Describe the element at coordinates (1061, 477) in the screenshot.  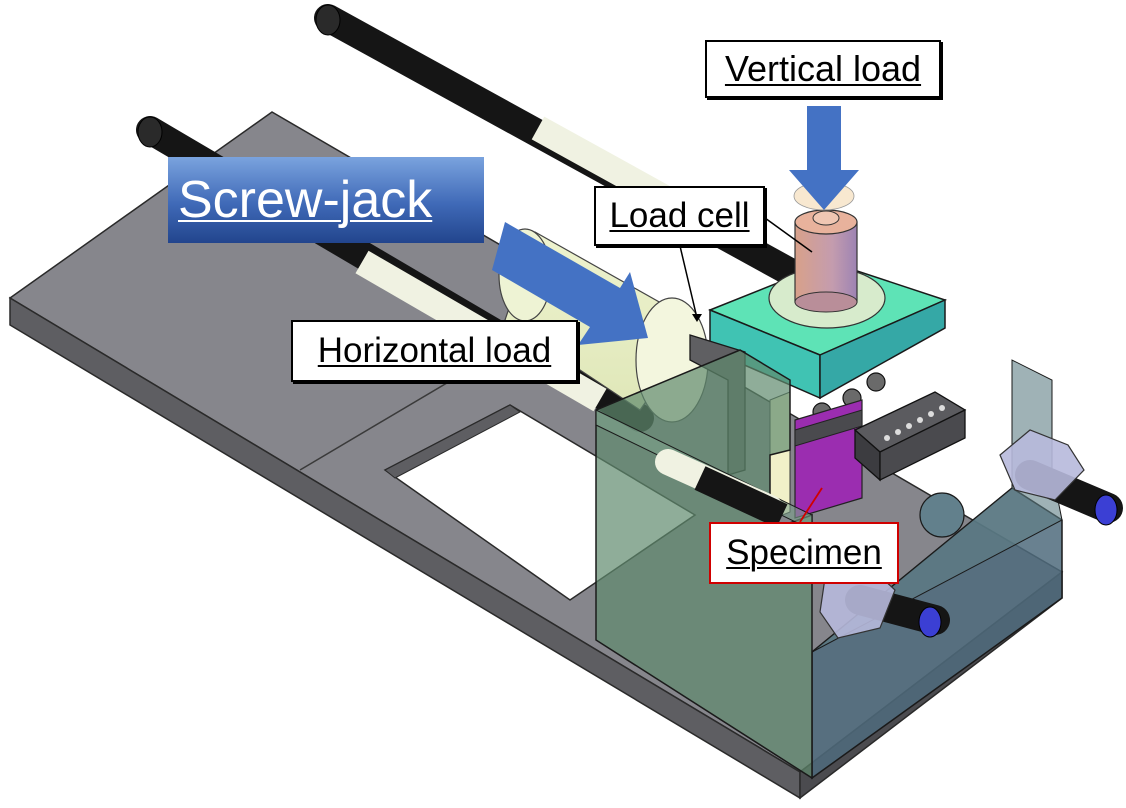
I see `right-threaded-rod` at that location.